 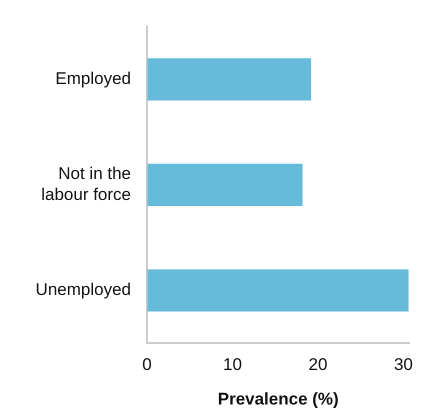 I want to click on y-tick-label: Employed, so click(x=93, y=78).